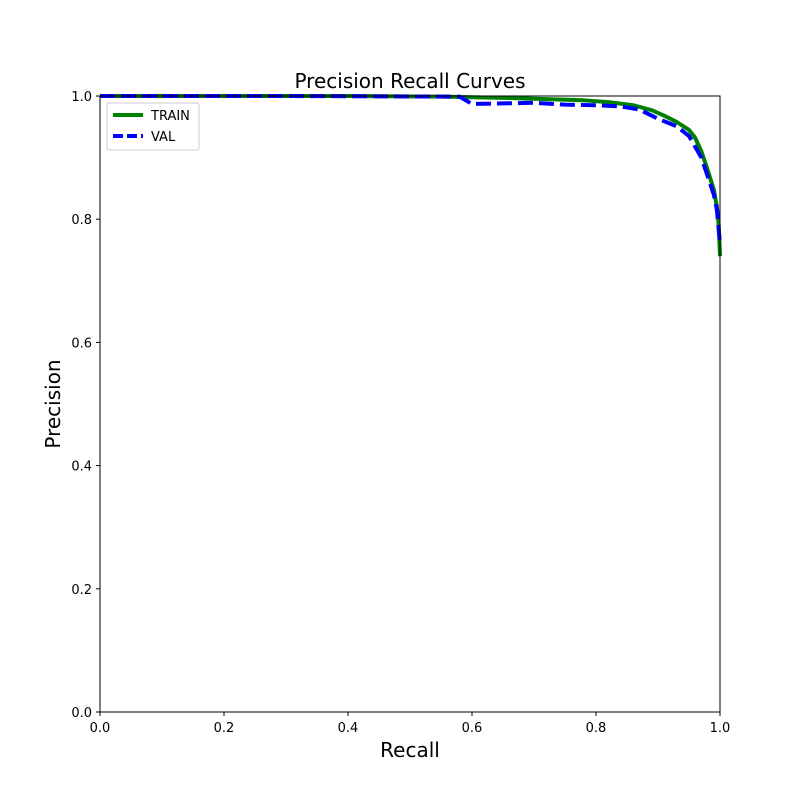  I want to click on x-tick-label: 0.4, so click(348, 728).